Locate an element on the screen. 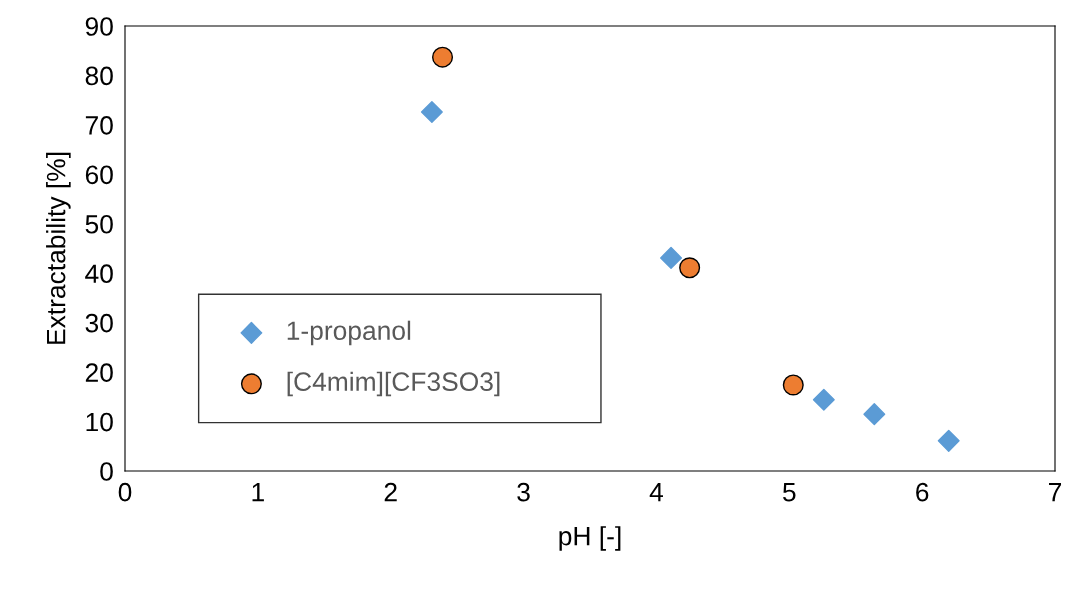  x-axis-title: pH [-] is located at coordinates (590, 538).